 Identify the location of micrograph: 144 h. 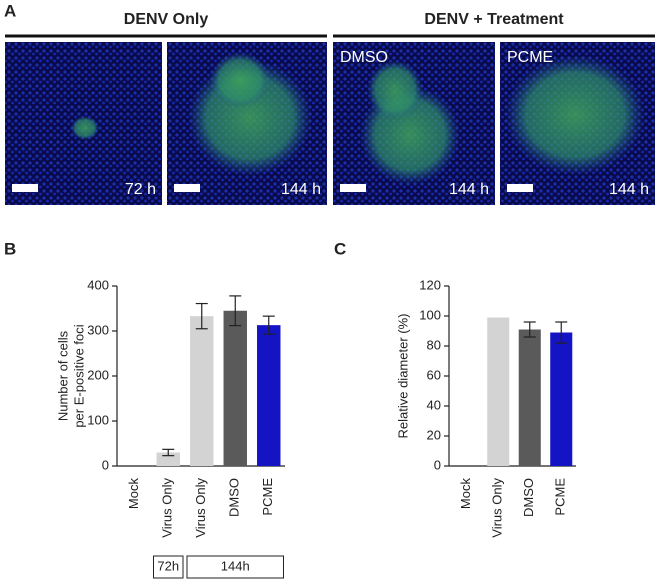
(247, 123).